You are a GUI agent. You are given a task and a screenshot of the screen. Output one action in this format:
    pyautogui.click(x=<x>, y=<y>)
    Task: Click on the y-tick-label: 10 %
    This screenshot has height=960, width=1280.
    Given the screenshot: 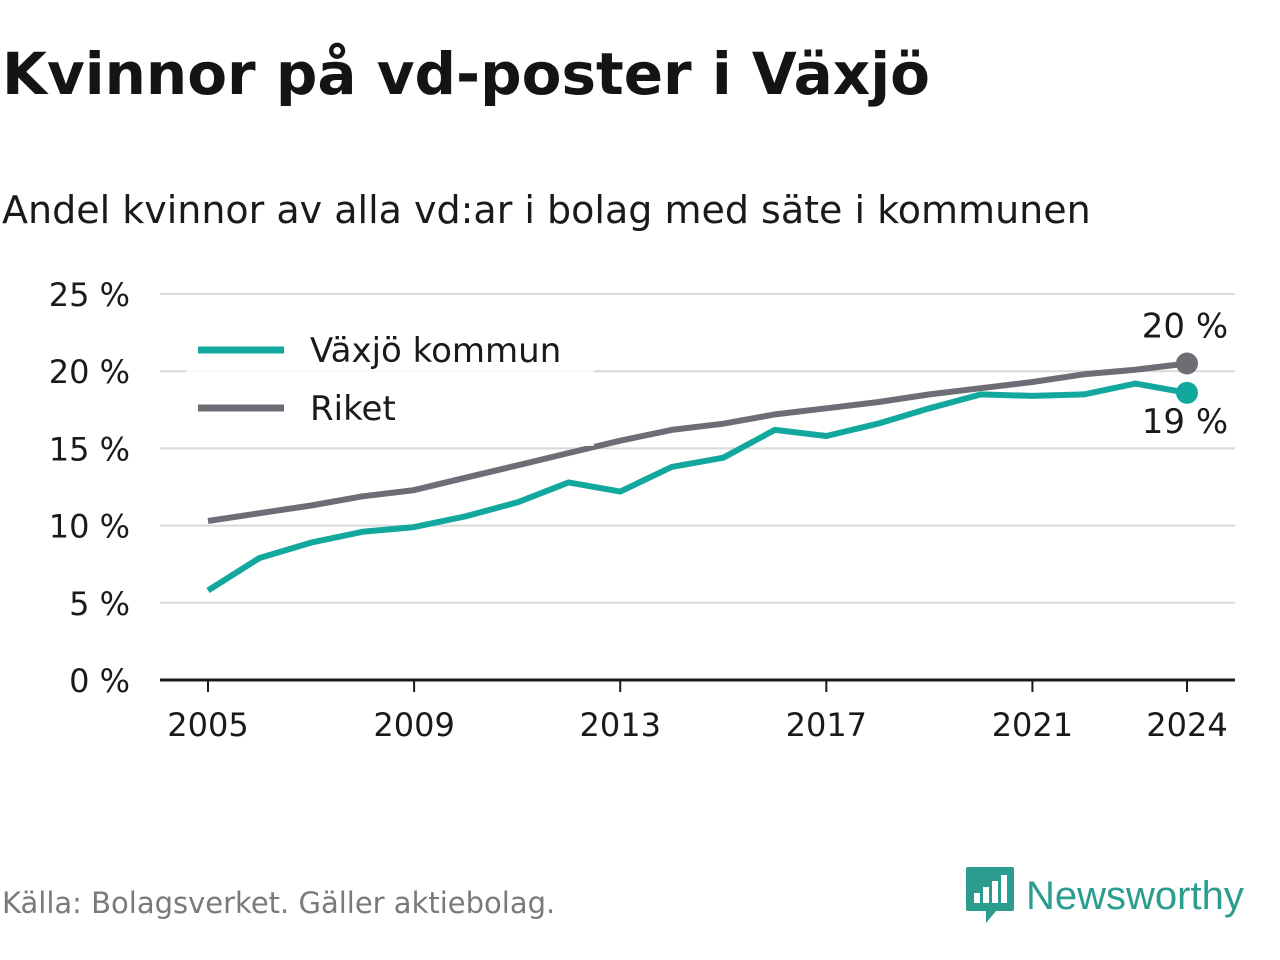 What is the action you would take?
    pyautogui.click(x=89, y=527)
    